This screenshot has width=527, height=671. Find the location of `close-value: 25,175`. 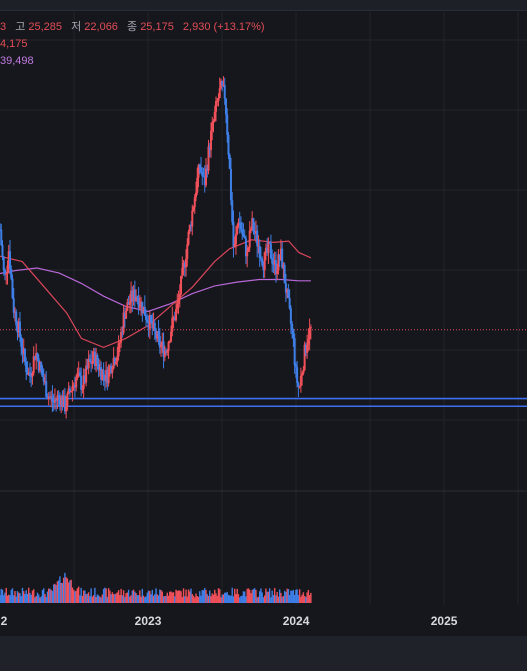

close-value: 25,175 is located at coordinates (157, 27).